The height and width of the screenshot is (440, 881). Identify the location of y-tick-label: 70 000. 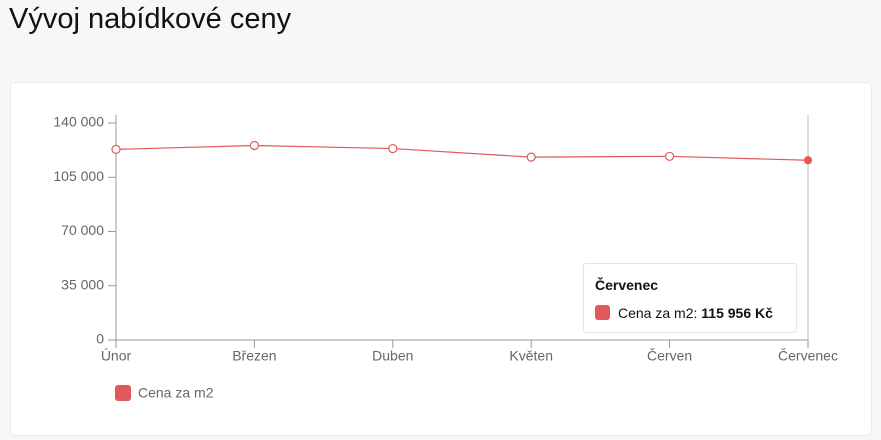
(82, 230).